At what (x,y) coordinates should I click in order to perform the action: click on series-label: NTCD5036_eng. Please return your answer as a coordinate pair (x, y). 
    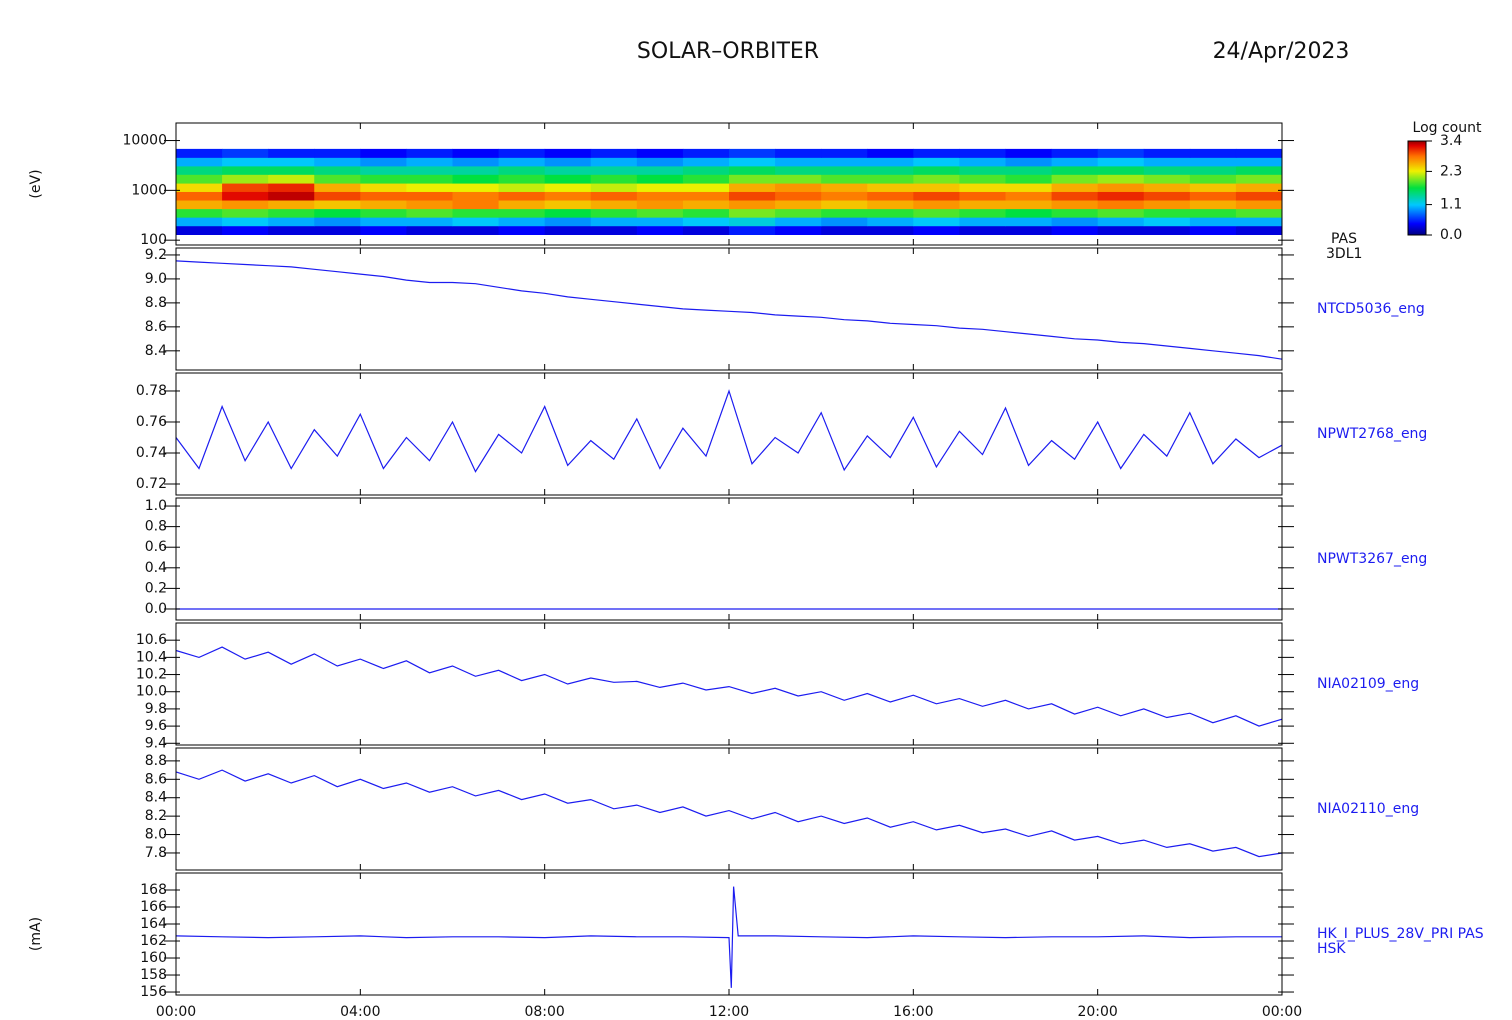
    Looking at the image, I should click on (1371, 309).